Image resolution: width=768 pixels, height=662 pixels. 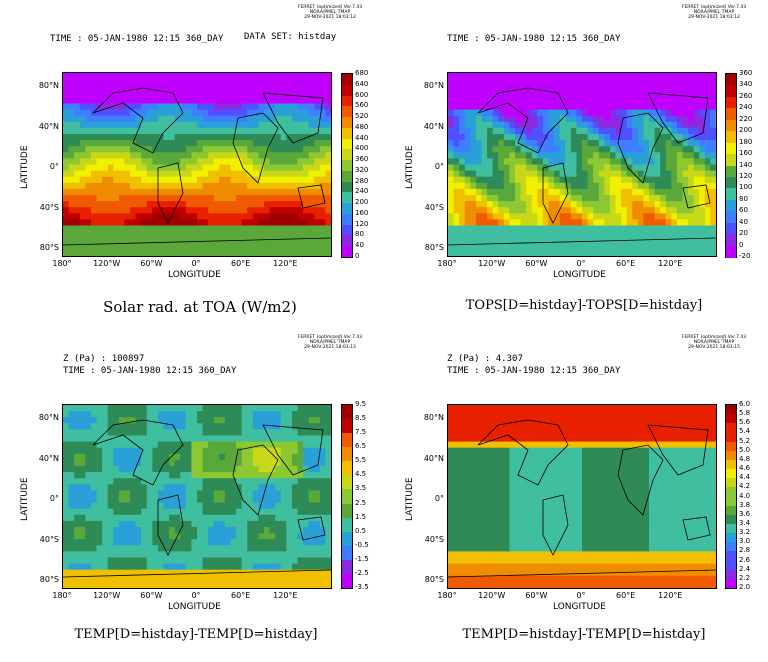 I want to click on coastline, so click(x=696, y=196).